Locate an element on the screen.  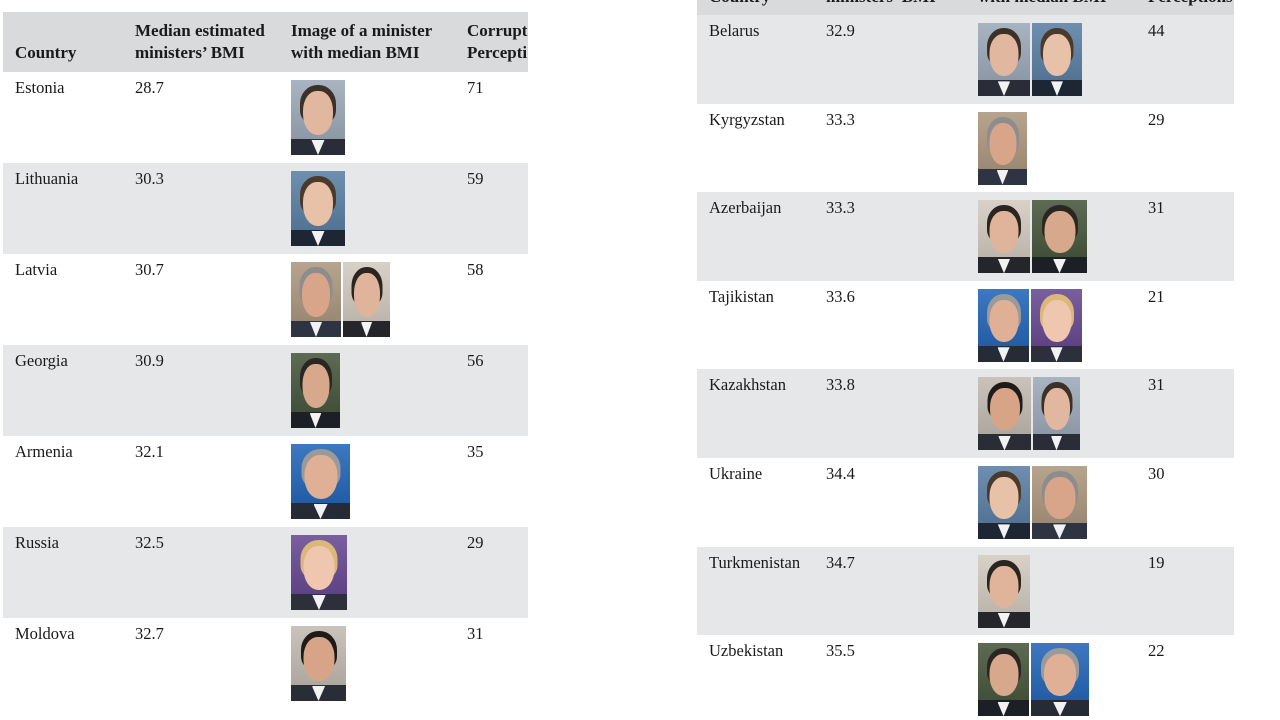
table-row: Kazakhstan 33.8 31 is located at coordinates (965, 413).